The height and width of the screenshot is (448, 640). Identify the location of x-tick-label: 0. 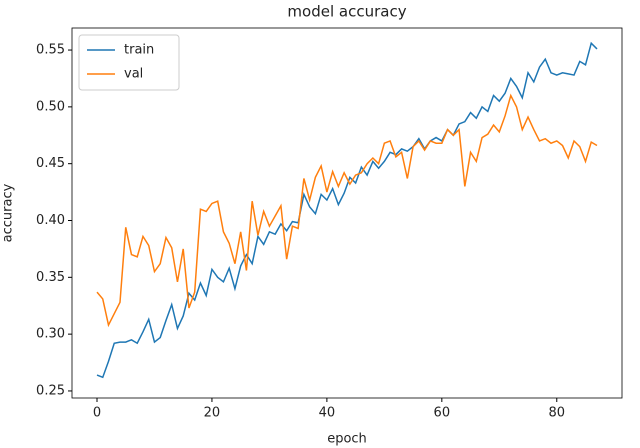
(97, 413).